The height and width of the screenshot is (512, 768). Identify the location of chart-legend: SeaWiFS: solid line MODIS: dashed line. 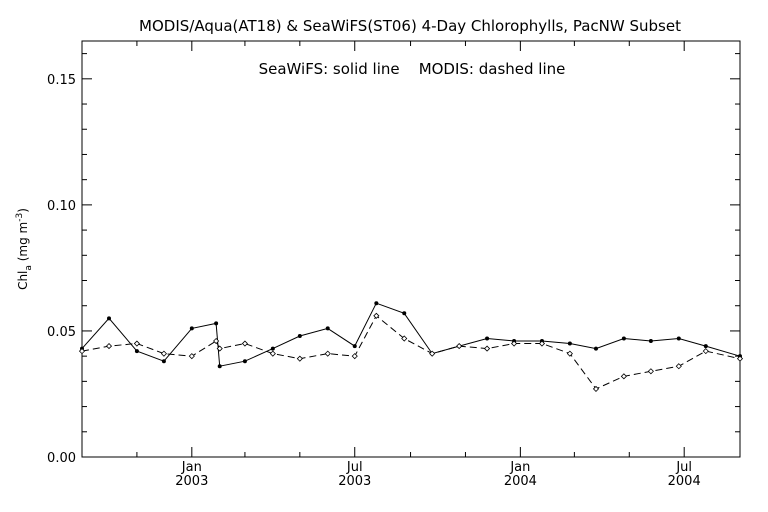
(412, 69).